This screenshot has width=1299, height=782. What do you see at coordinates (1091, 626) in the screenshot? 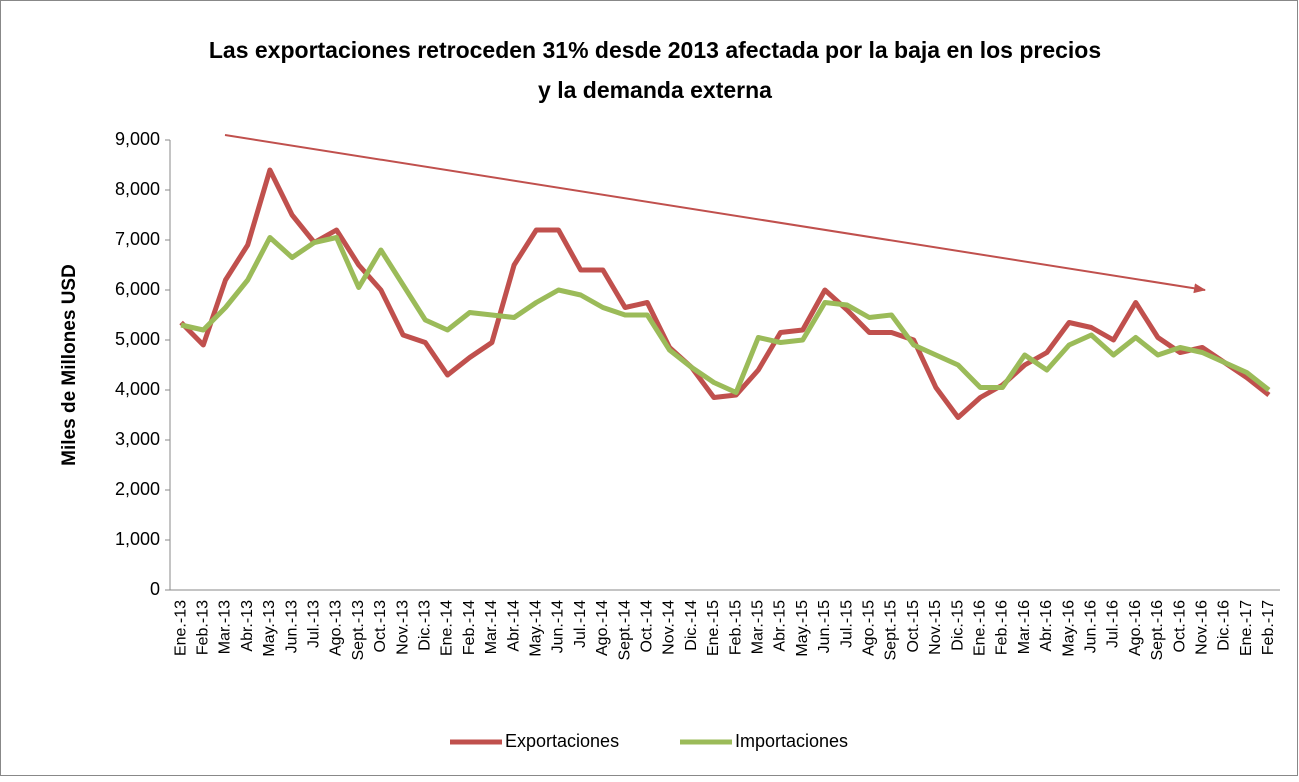
I see `x-tick-label: Jun.-16` at bounding box center [1091, 626].